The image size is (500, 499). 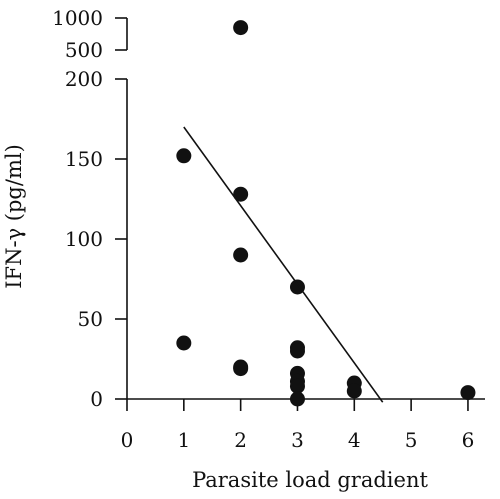 What do you see at coordinates (411, 440) in the screenshot?
I see `x-tick-label: 5` at bounding box center [411, 440].